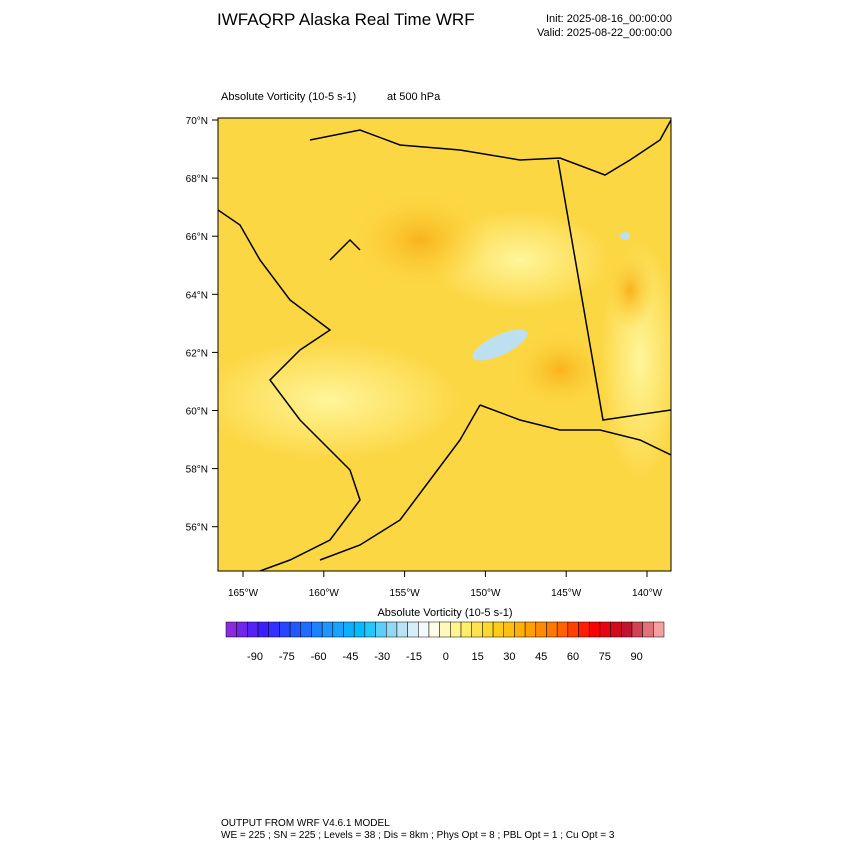  What do you see at coordinates (446, 657) in the screenshot?
I see `colorbar-label: 0` at bounding box center [446, 657].